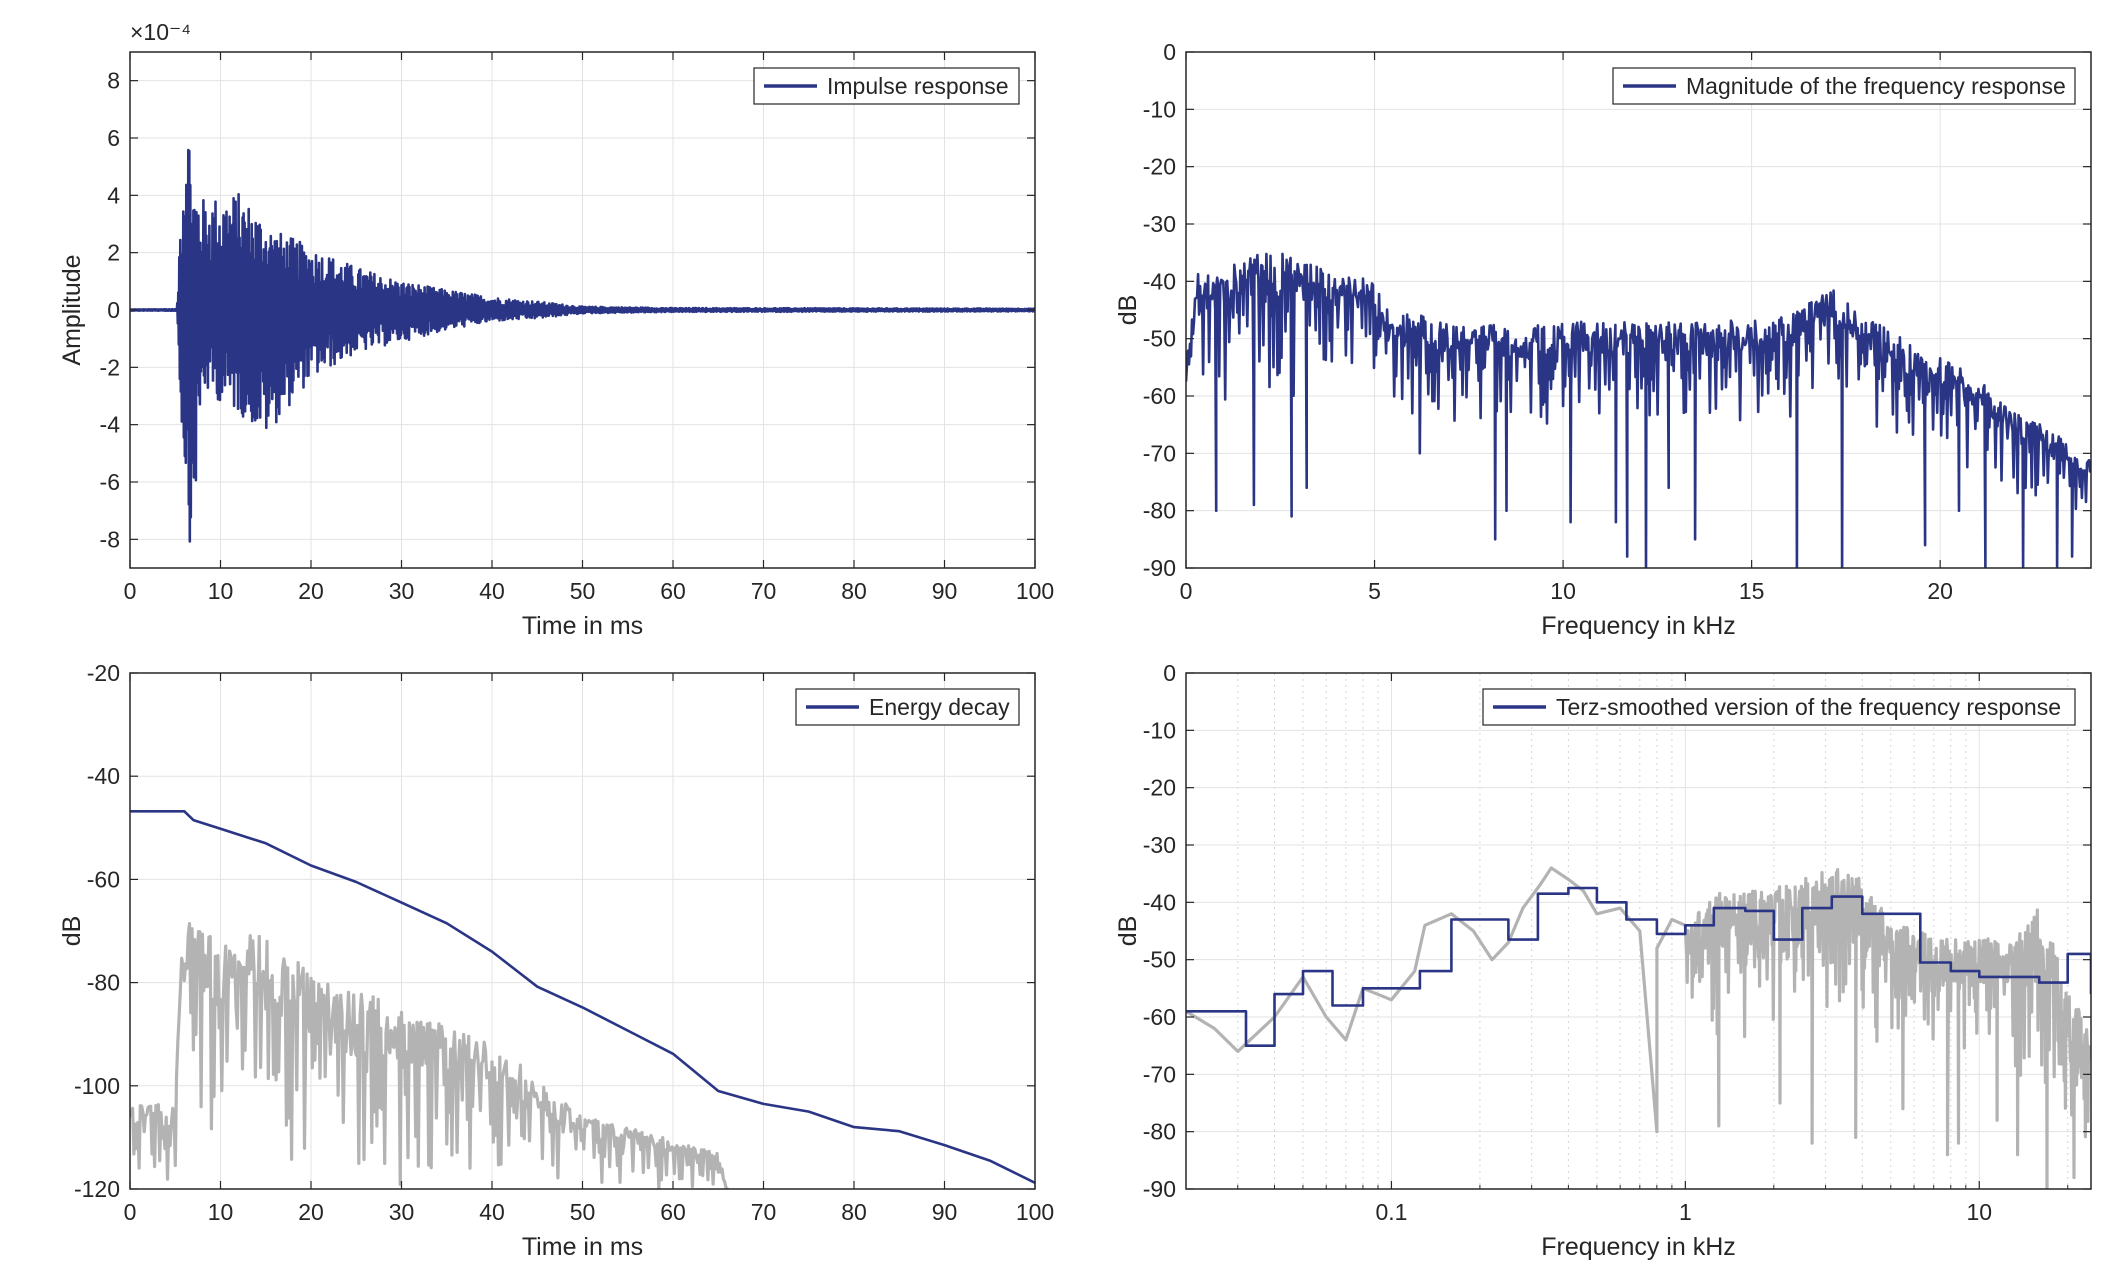 The width and height of the screenshot is (2126, 1276). I want to click on x-tick-label: 0.1, so click(1391, 1212).